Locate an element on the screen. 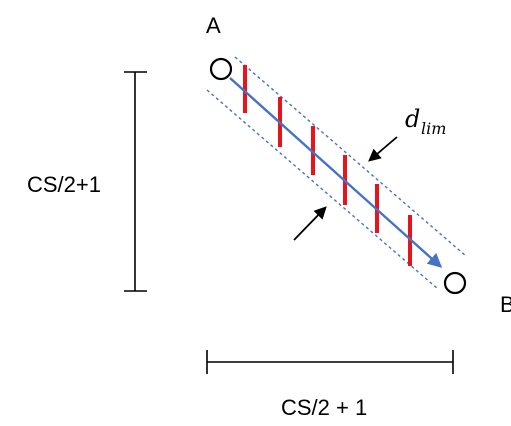 Image resolution: width=511 pixels, height=426 pixels. dlim-label: d lim is located at coordinates (425, 121).